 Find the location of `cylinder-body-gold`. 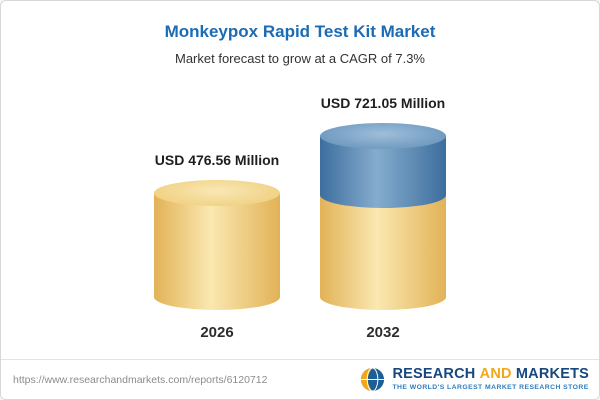

cylinder-body-gold is located at coordinates (217, 251).